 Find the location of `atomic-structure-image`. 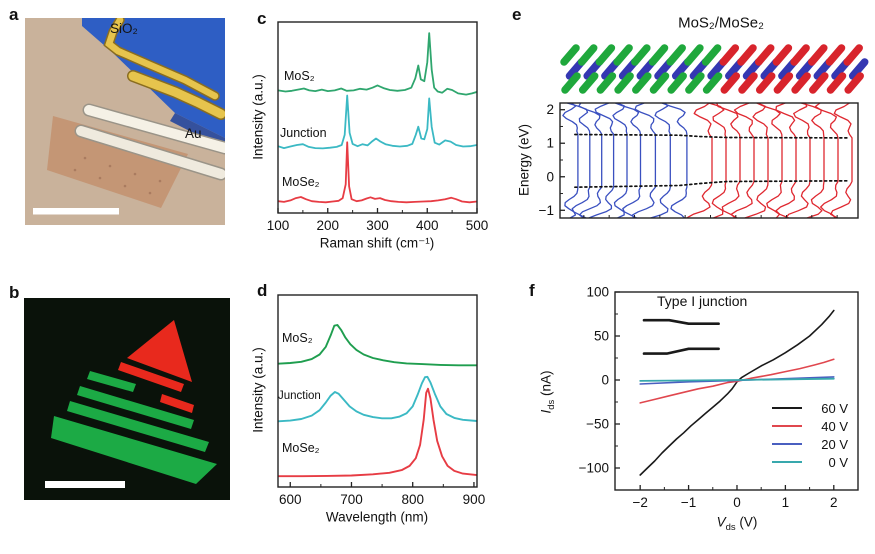

atomic-structure-image is located at coordinates (714, 69).